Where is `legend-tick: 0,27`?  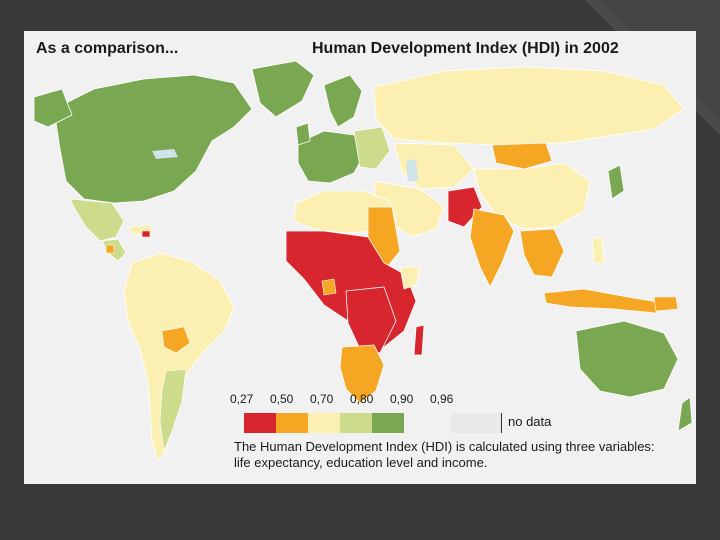
legend-tick: 0,27 is located at coordinates (242, 399).